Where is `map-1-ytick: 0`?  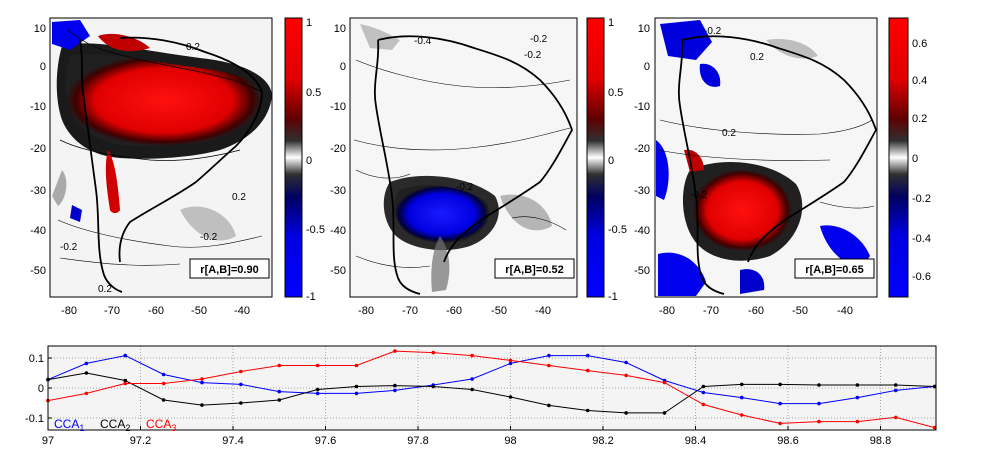
map-1-ytick: 0 is located at coordinates (43, 67).